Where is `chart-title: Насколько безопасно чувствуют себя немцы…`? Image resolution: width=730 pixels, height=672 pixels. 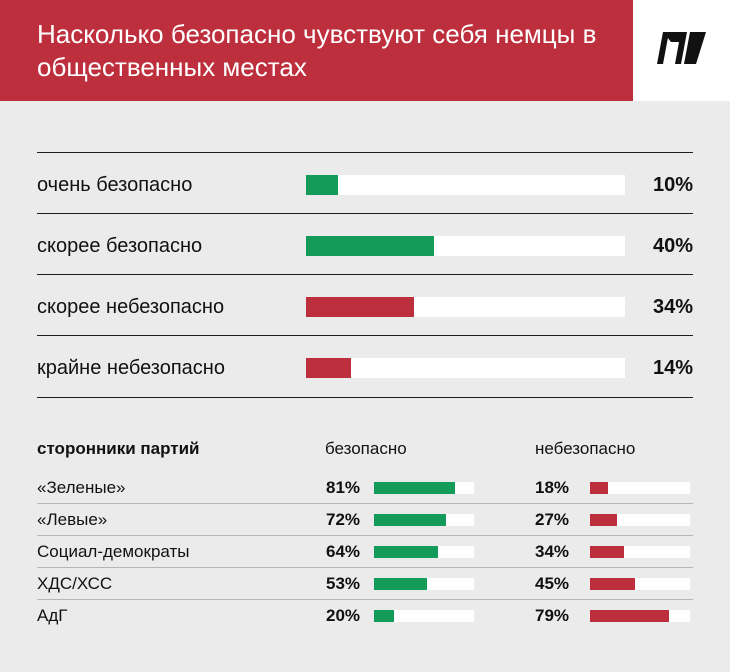 chart-title: Насколько безопасно чувствуют себя немцы… is located at coordinates (317, 50).